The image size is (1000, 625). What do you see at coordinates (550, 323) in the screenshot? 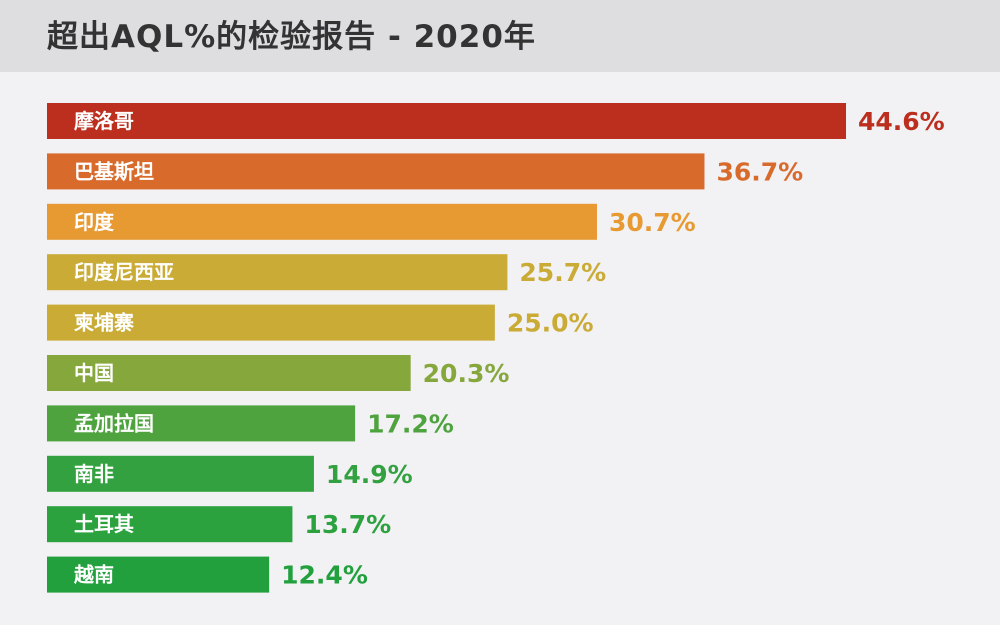
I see `value-label-4: 25.0%` at bounding box center [550, 323].